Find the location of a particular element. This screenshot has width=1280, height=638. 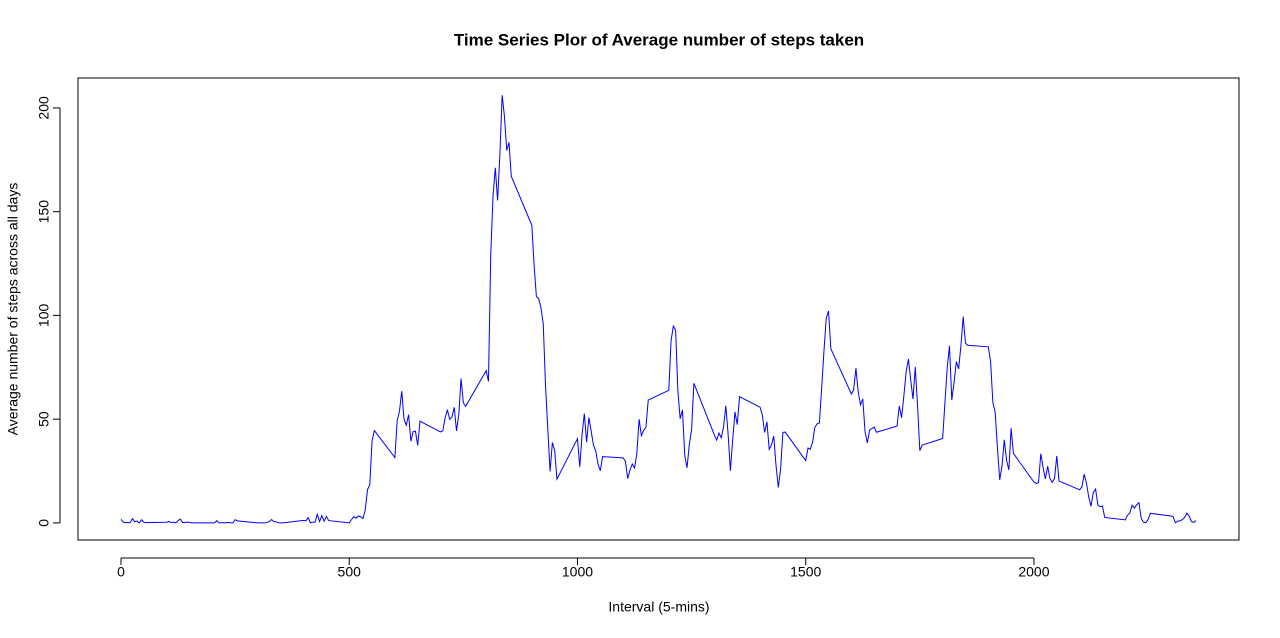

y-tick-label: 150 is located at coordinates (44, 212).